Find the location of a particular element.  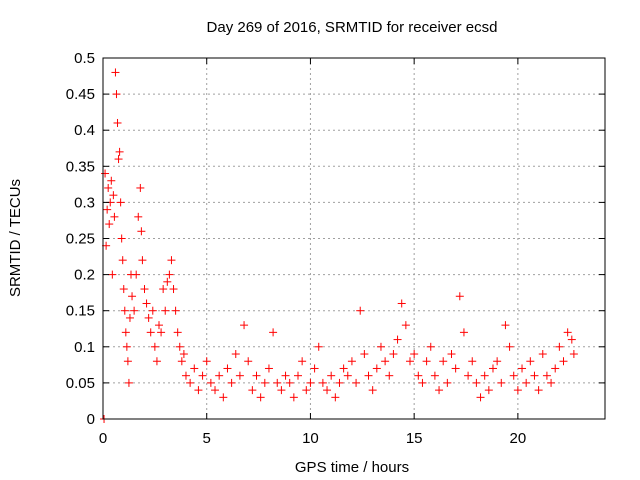

y-tick-label: 0.25 is located at coordinates (80, 239).